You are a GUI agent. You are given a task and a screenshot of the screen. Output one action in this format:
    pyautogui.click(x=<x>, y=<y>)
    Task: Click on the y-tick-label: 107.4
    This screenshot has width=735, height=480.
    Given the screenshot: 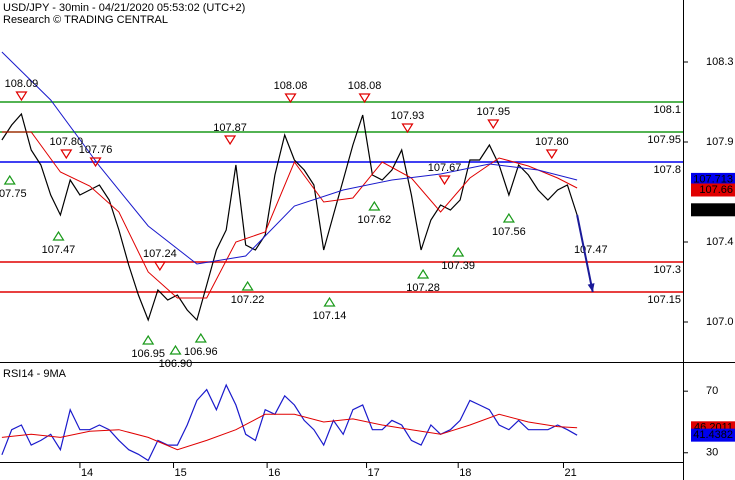 What is the action you would take?
    pyautogui.click(x=720, y=242)
    